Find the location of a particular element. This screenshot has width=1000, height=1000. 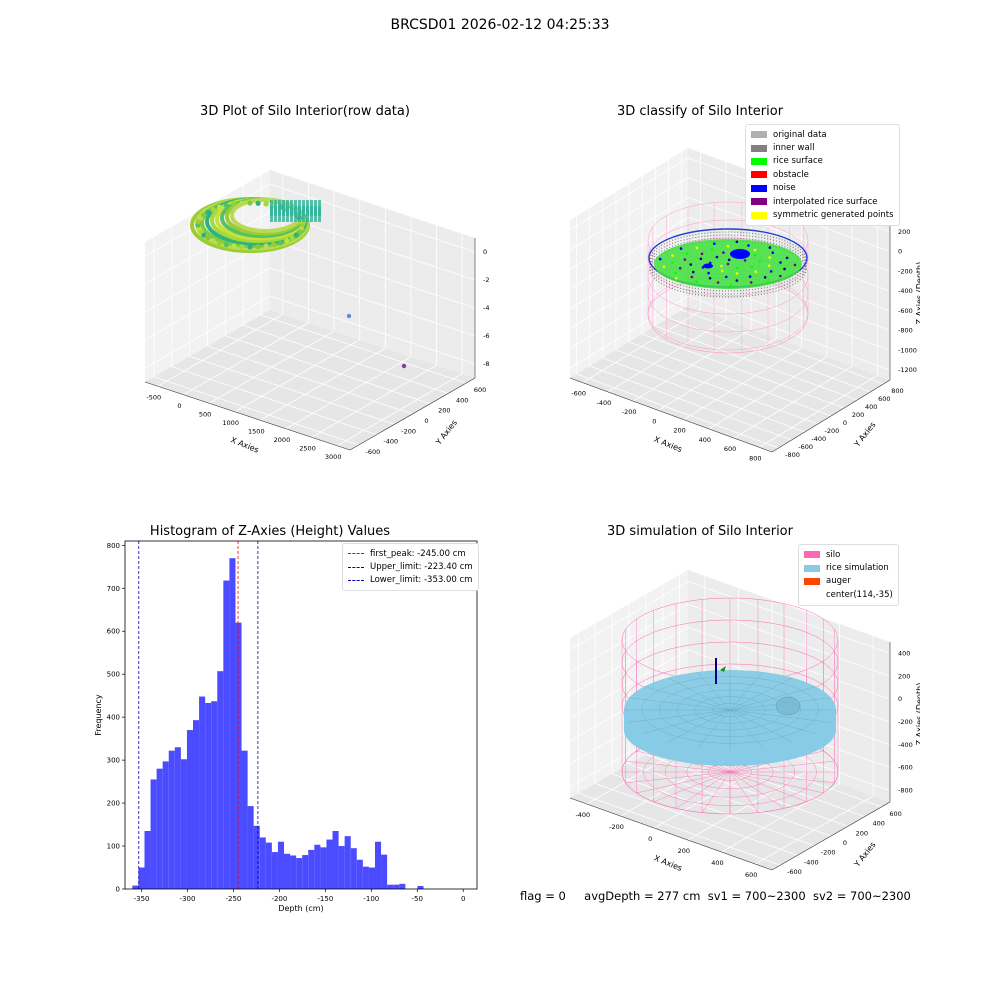

y-tick-label: 600 is located at coordinates (895, 814).